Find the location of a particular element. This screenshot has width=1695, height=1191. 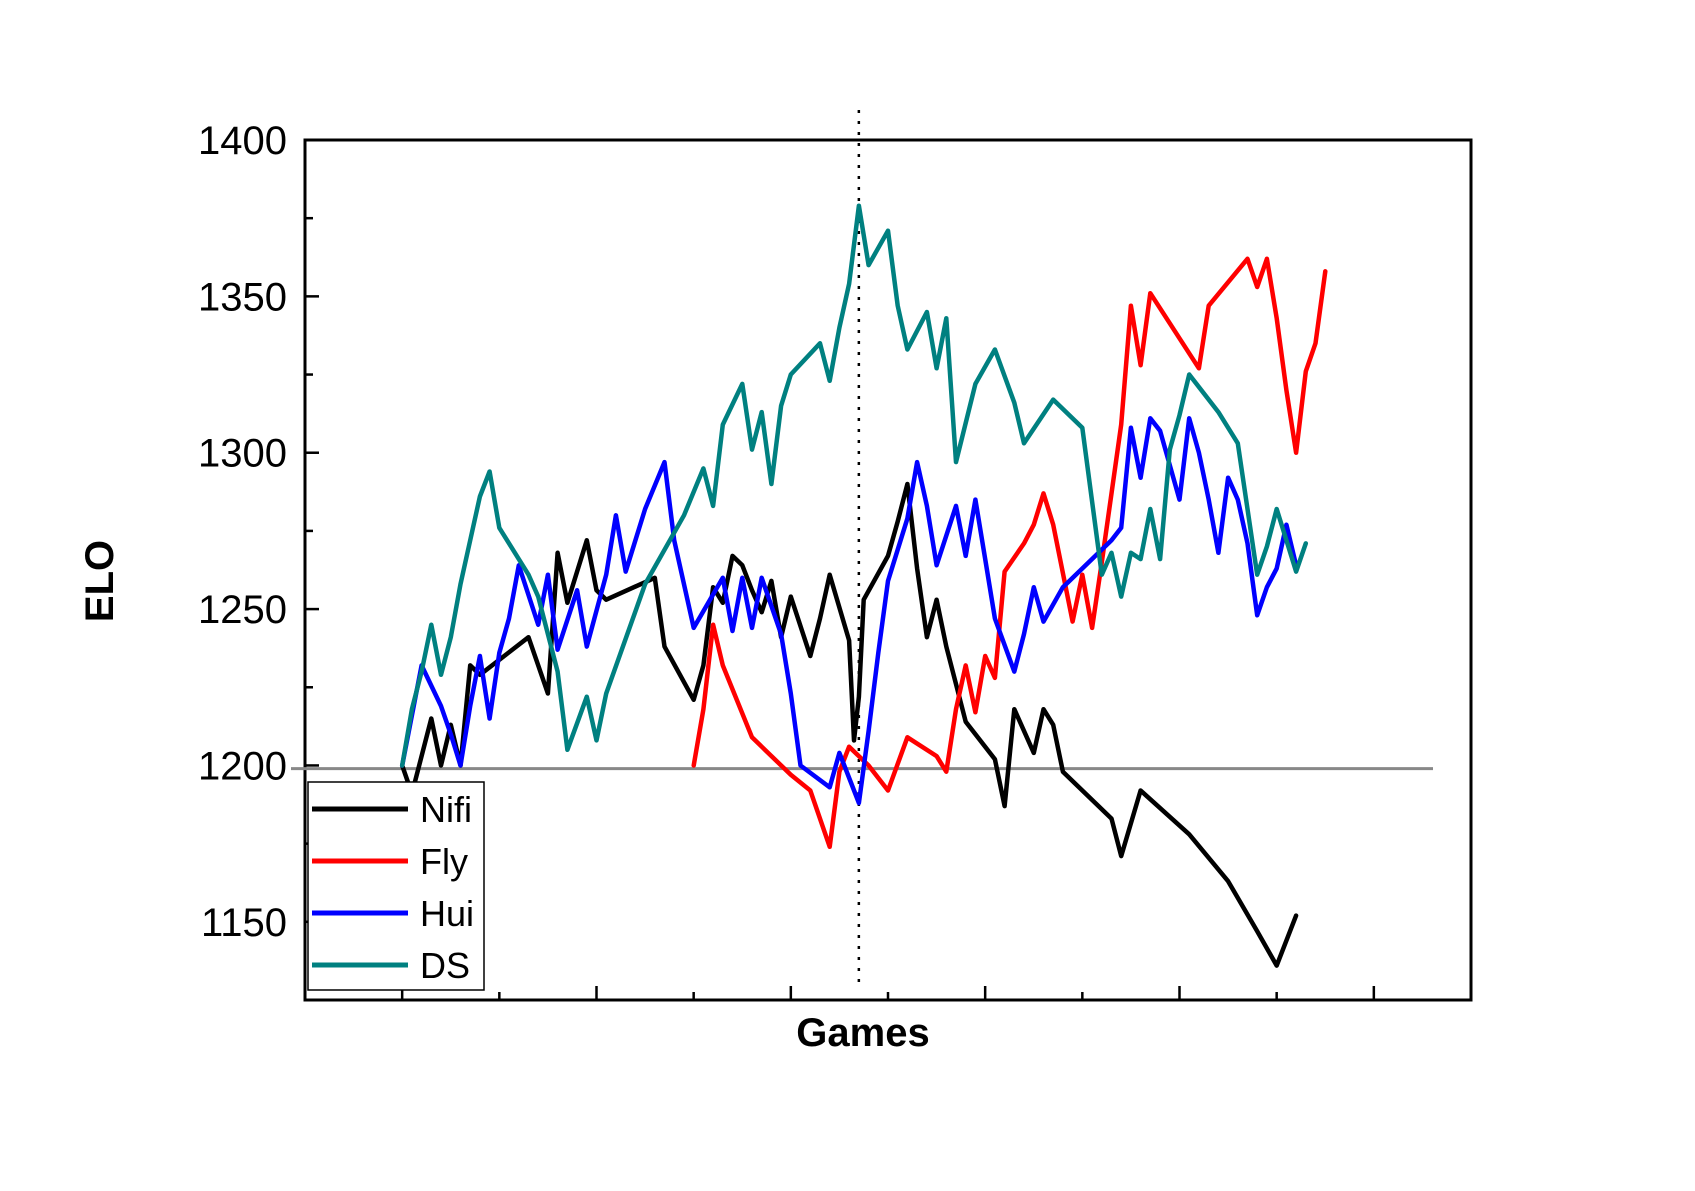

legend-box is located at coordinates (396, 886).